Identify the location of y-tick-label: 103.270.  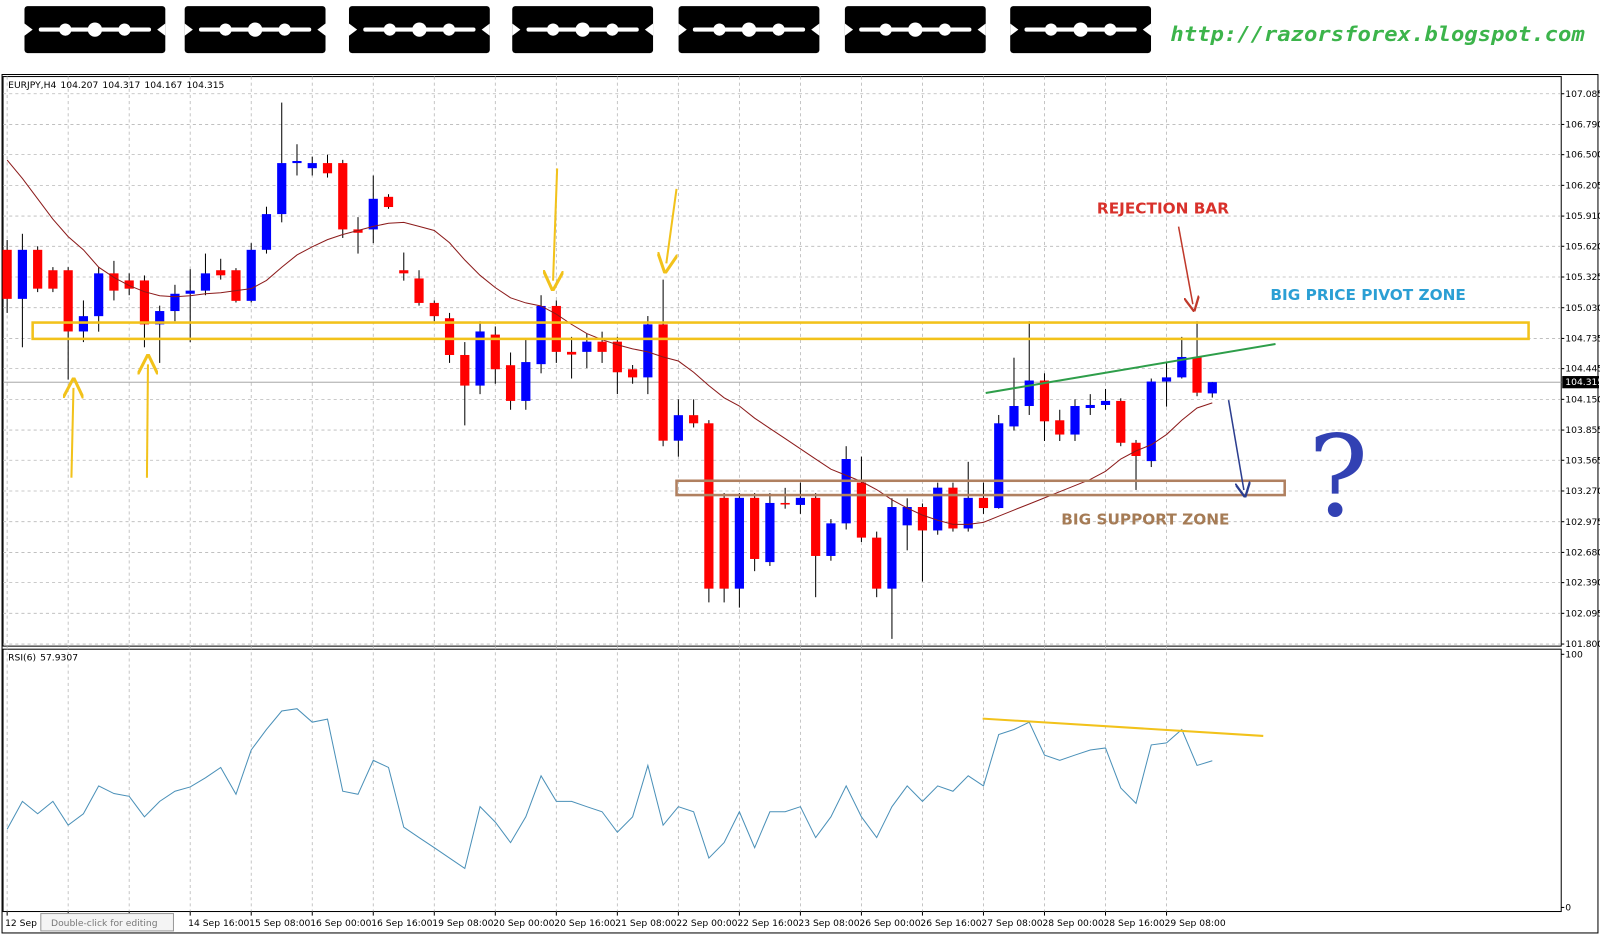
(1582, 491).